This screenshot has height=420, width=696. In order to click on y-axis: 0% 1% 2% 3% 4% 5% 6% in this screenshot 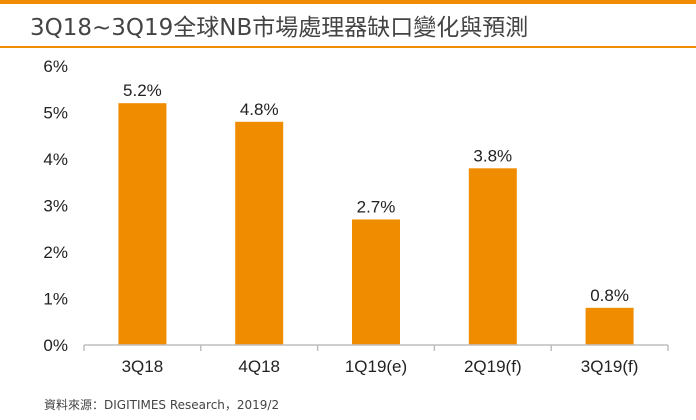, I will do `click(55, 206)`.